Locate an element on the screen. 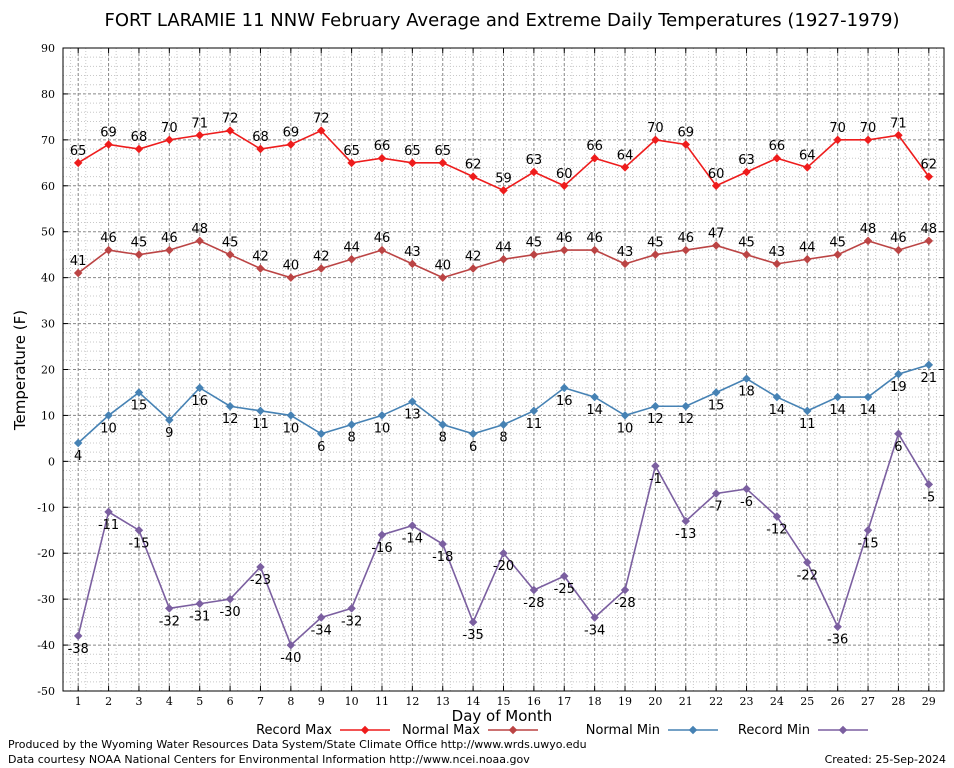 The height and width of the screenshot is (768, 954). data-label: 71 is located at coordinates (898, 123).